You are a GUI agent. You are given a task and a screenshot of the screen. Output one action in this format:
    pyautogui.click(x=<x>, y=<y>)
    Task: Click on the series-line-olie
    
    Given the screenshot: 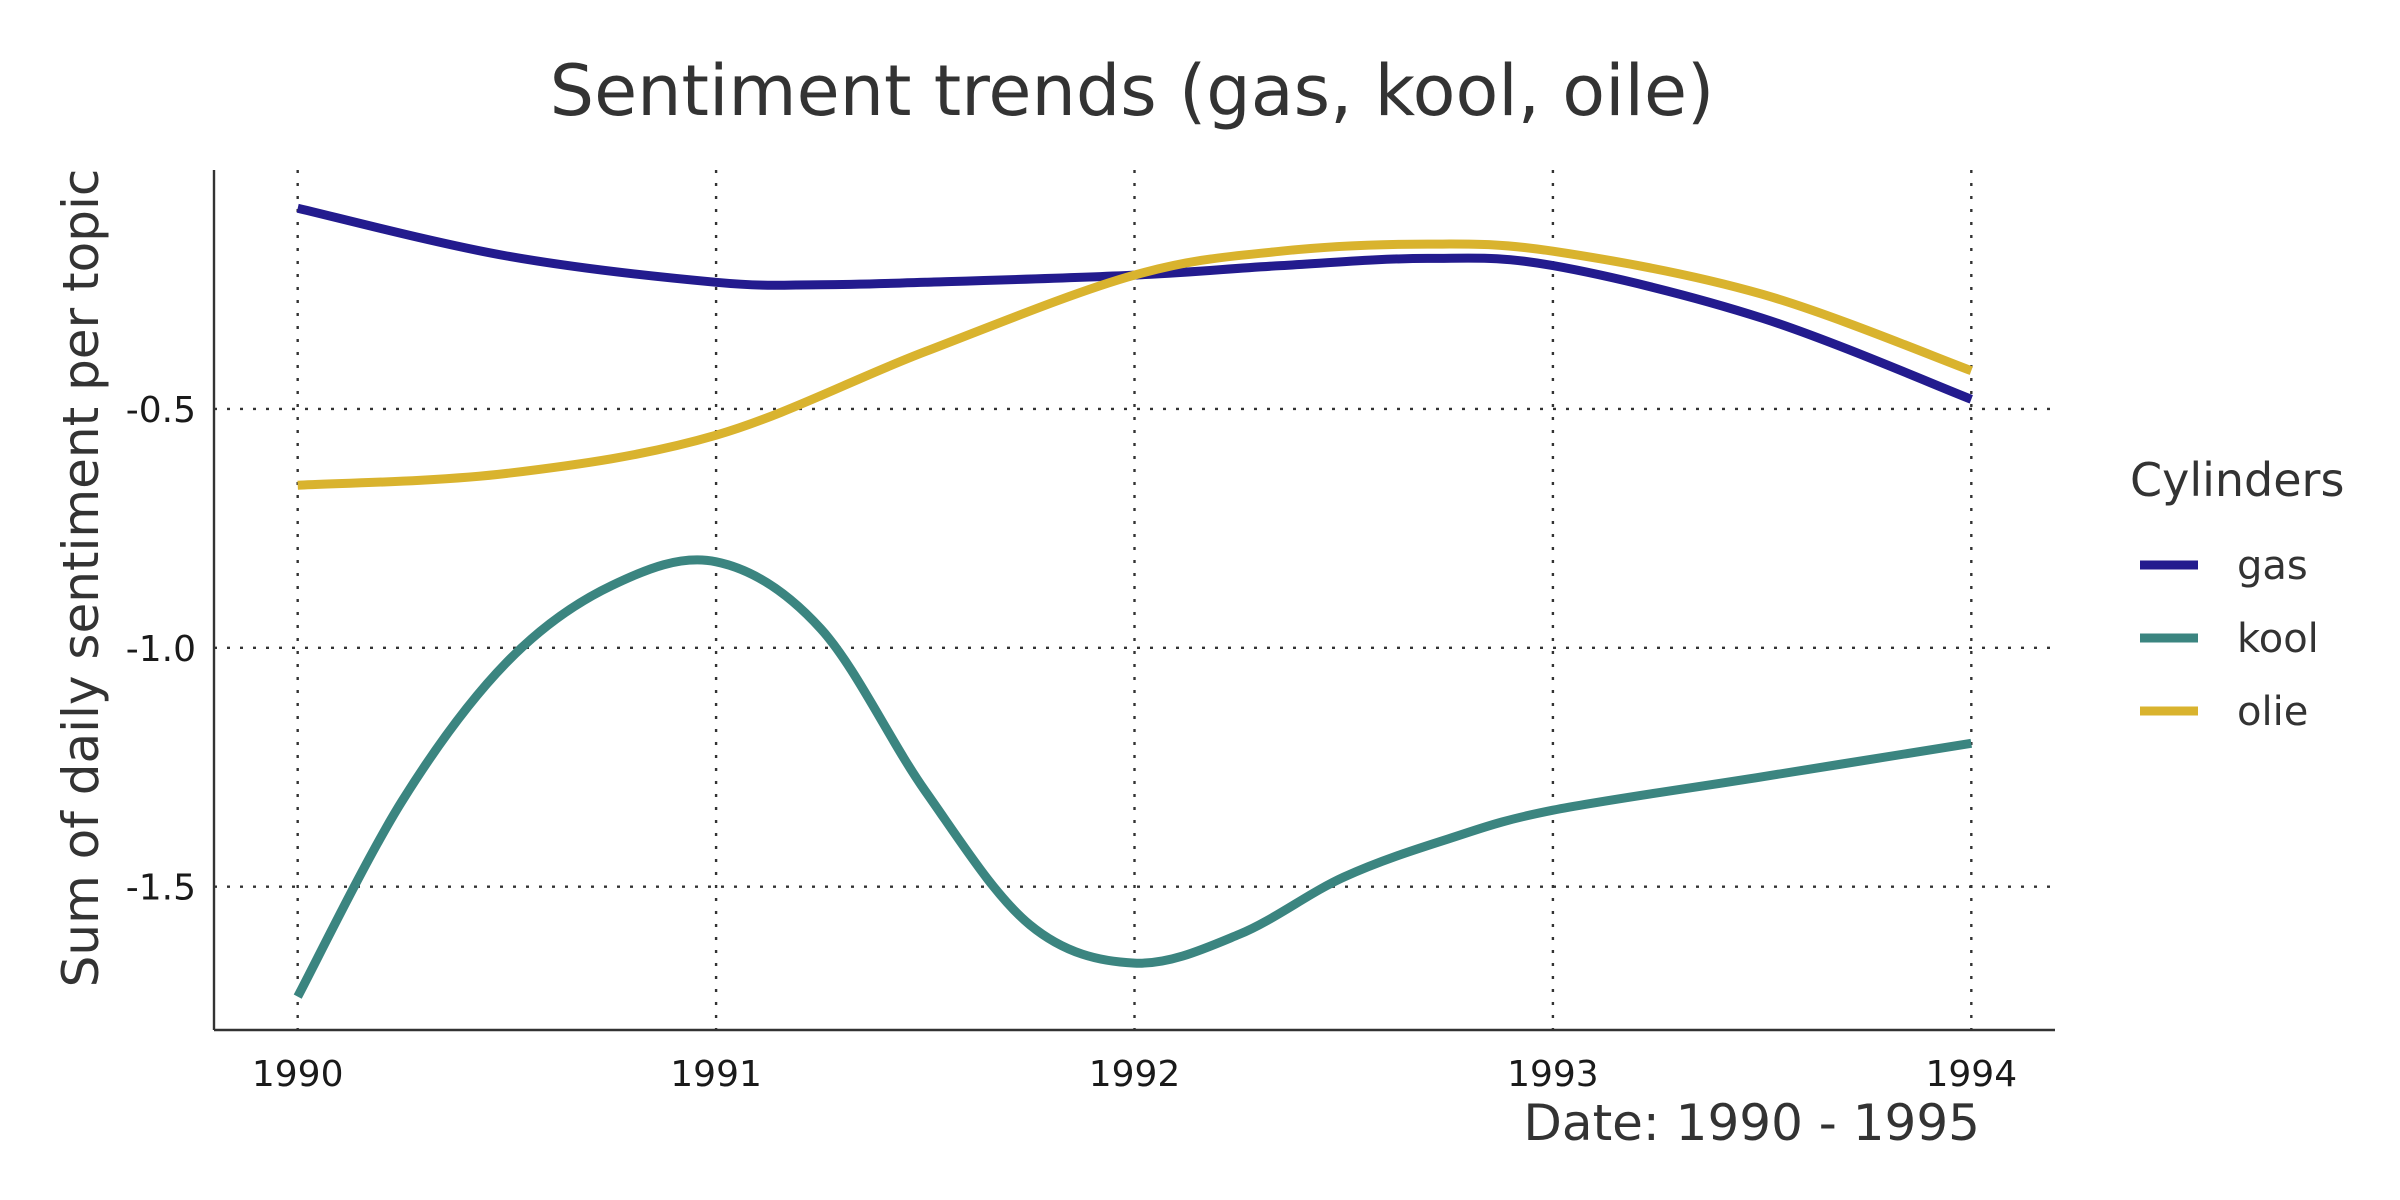 What is the action you would take?
    pyautogui.click(x=1135, y=364)
    